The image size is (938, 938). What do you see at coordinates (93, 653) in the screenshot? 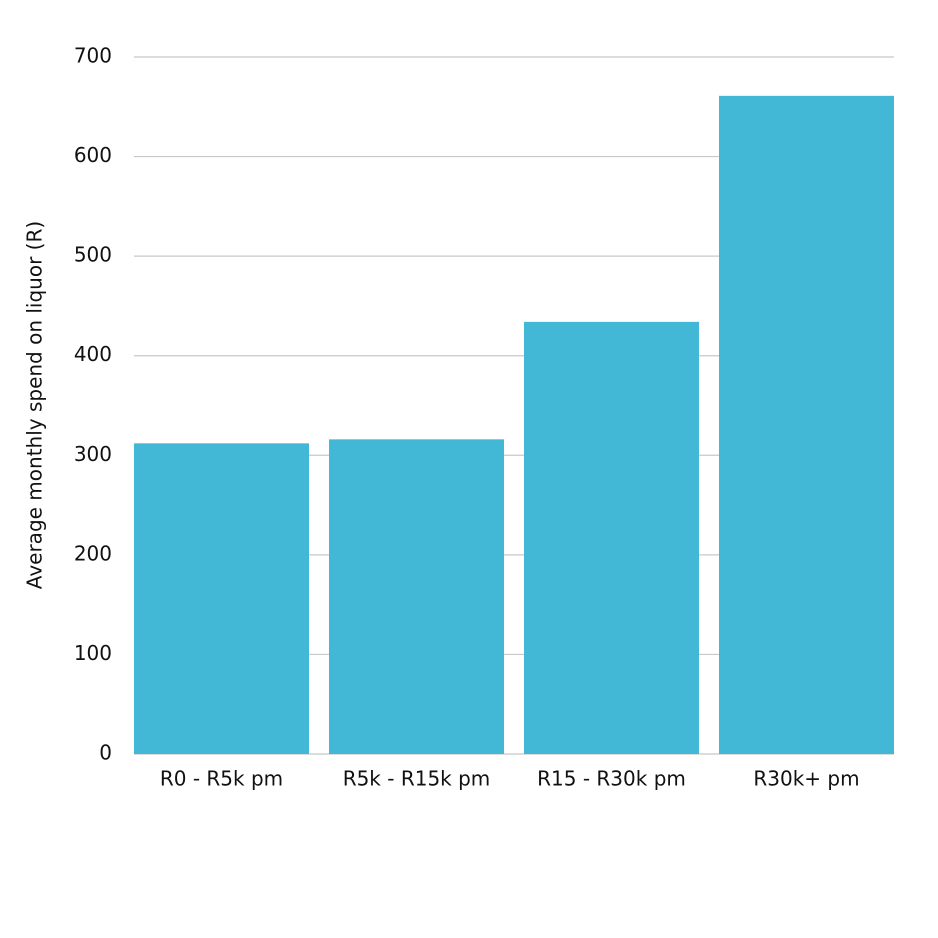
I see `y-tick-label: 100` at bounding box center [93, 653].